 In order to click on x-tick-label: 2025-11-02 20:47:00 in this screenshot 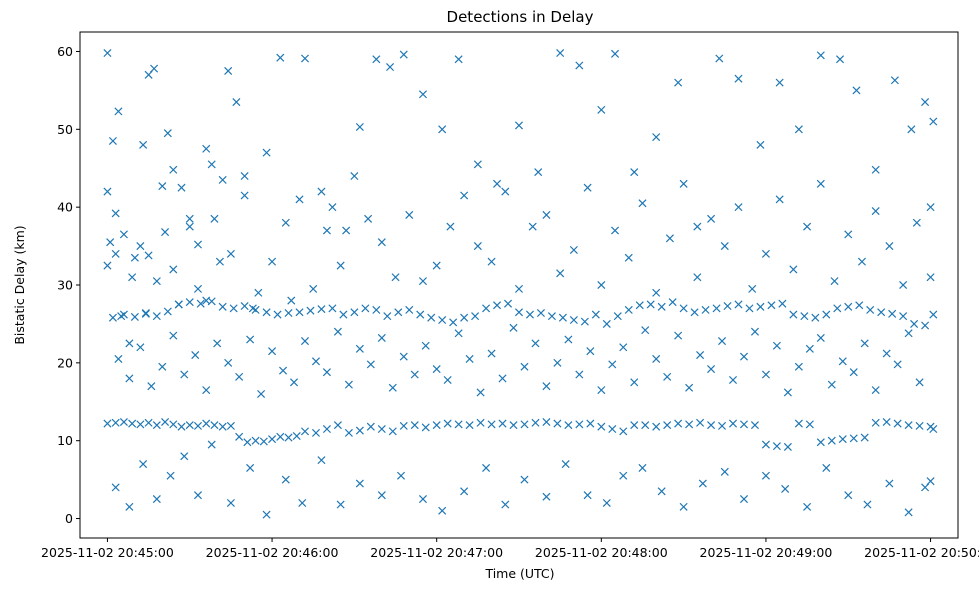, I will do `click(436, 552)`.